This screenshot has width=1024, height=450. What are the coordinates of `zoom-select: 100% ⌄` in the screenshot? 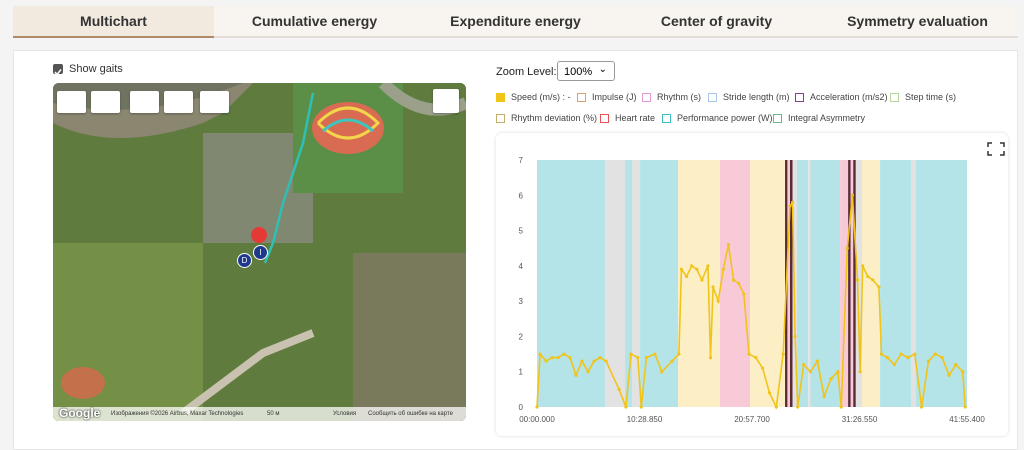 It's located at (586, 71).